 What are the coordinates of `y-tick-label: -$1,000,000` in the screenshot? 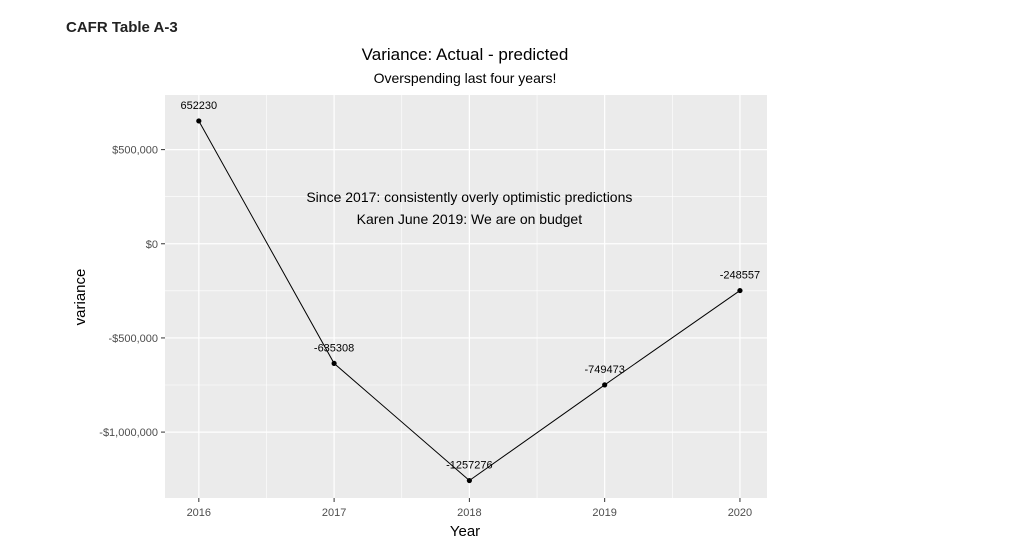 It's located at (128, 433).